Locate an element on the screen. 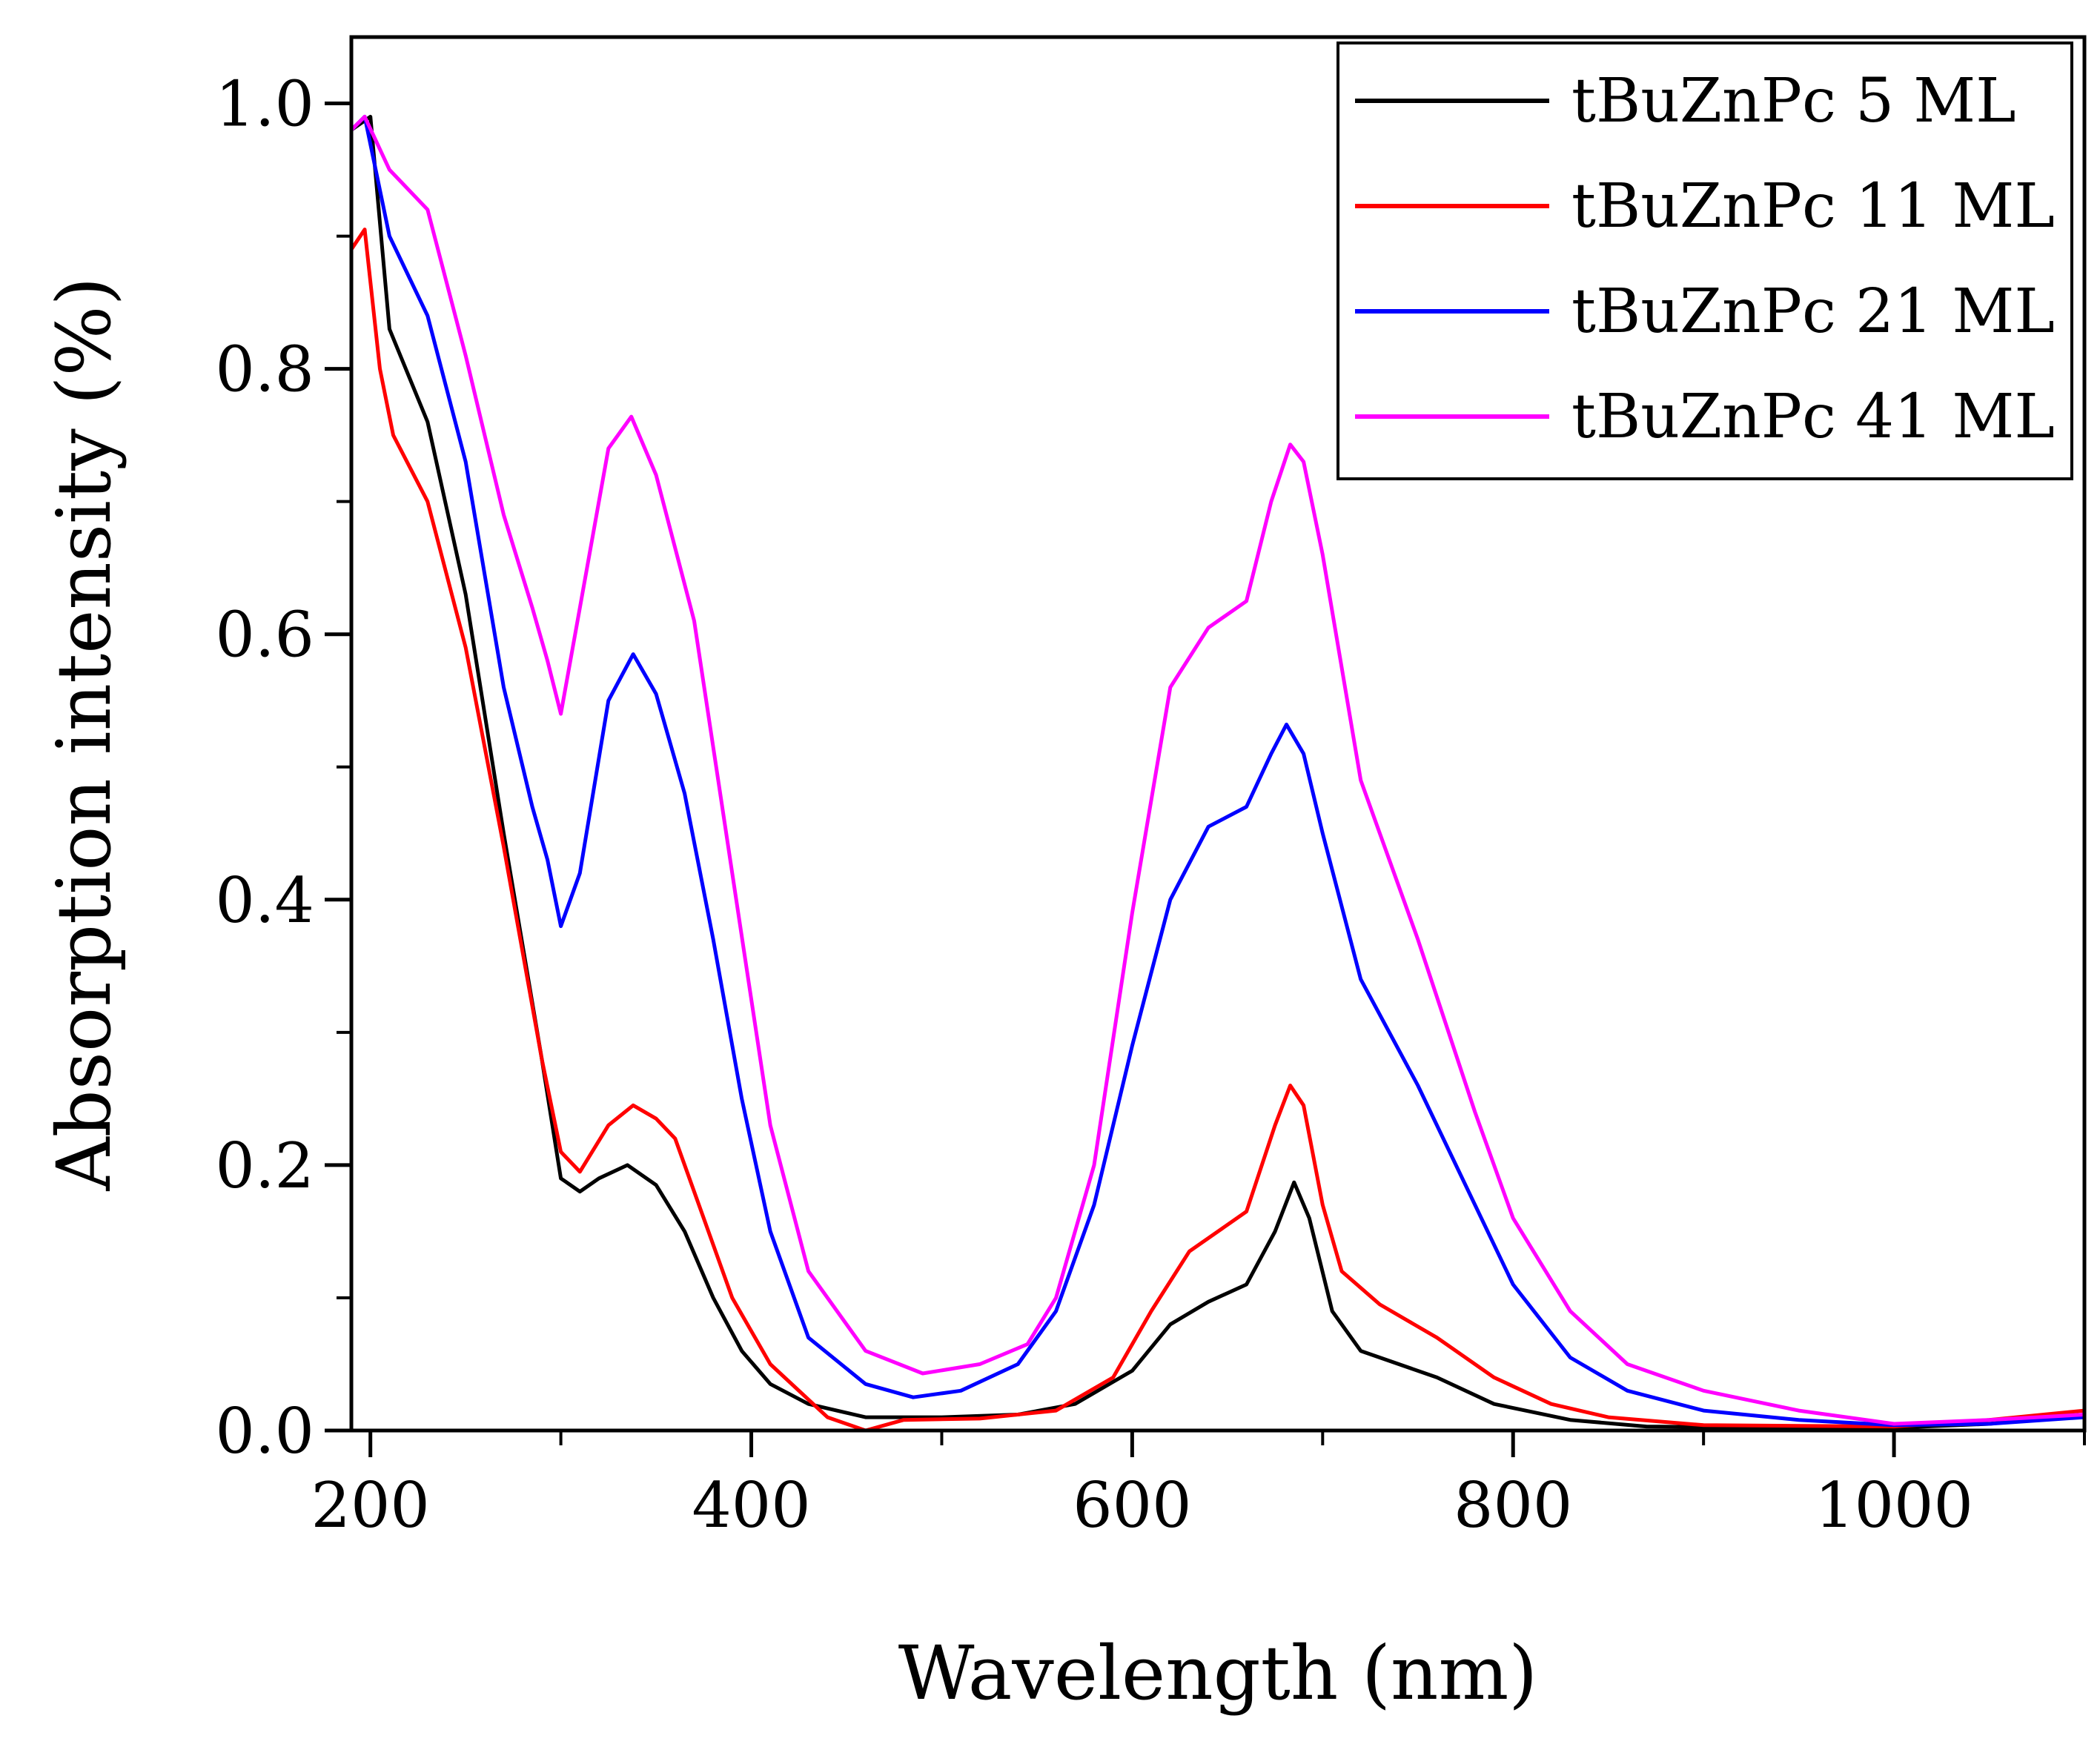 The image size is (2100, 1747). legend-label: tBuZnPc 11 ML is located at coordinates (1813, 206).